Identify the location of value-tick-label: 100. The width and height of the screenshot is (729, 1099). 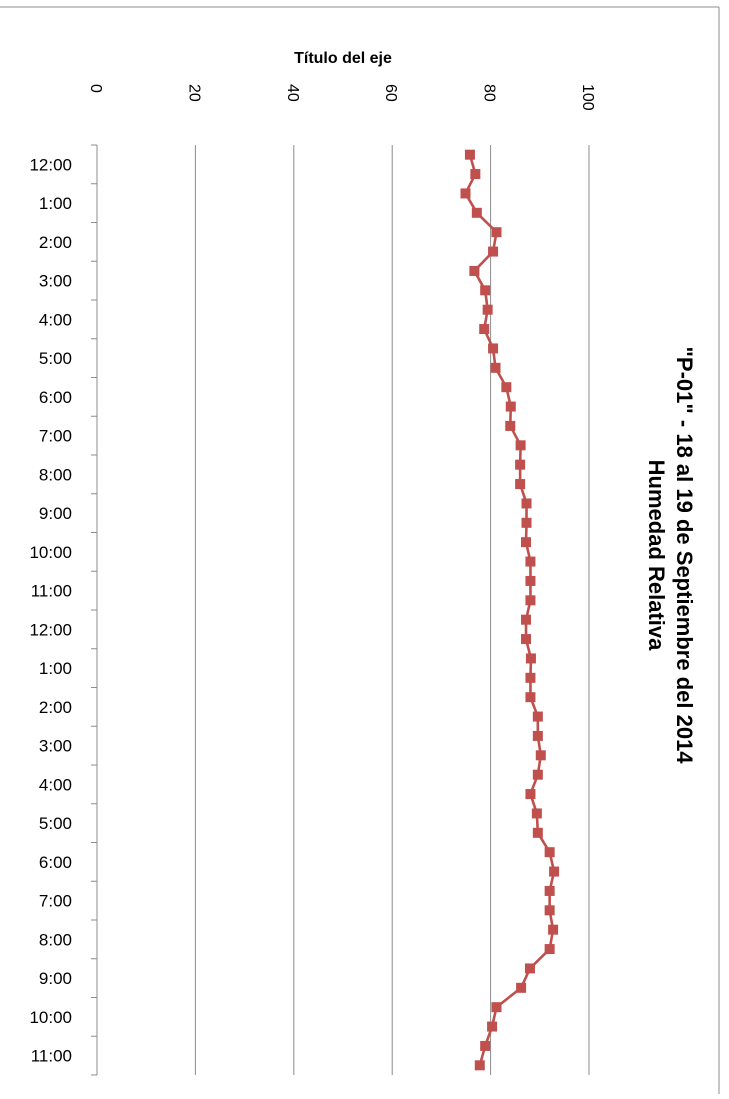
(587, 97).